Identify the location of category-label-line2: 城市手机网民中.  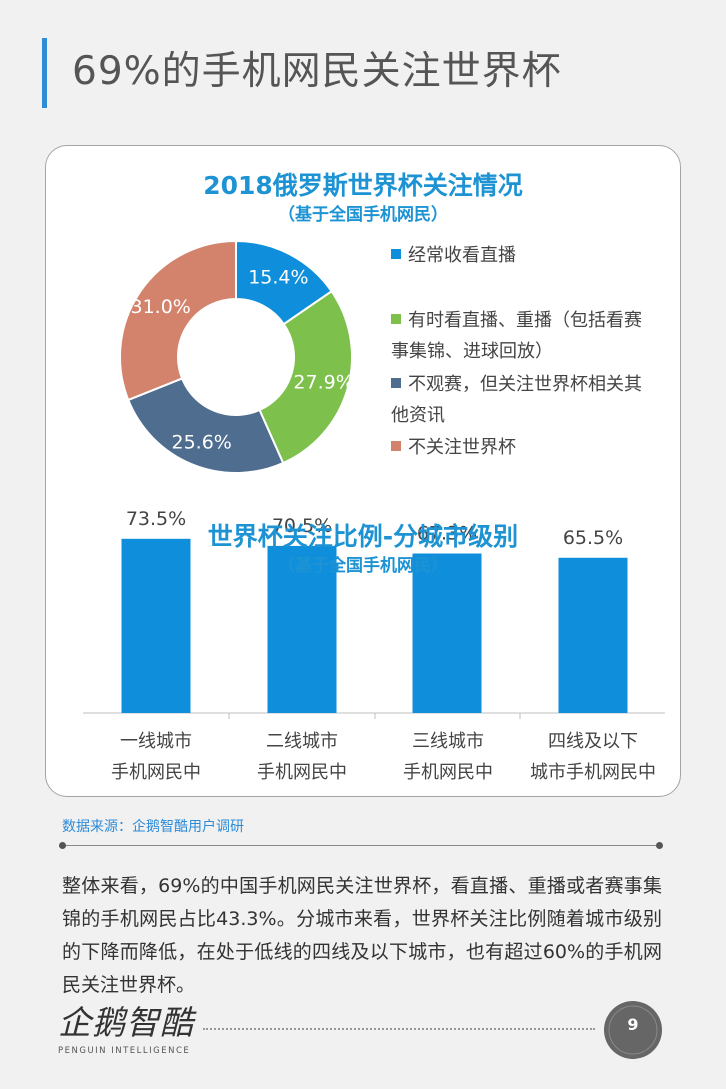
(593, 772).